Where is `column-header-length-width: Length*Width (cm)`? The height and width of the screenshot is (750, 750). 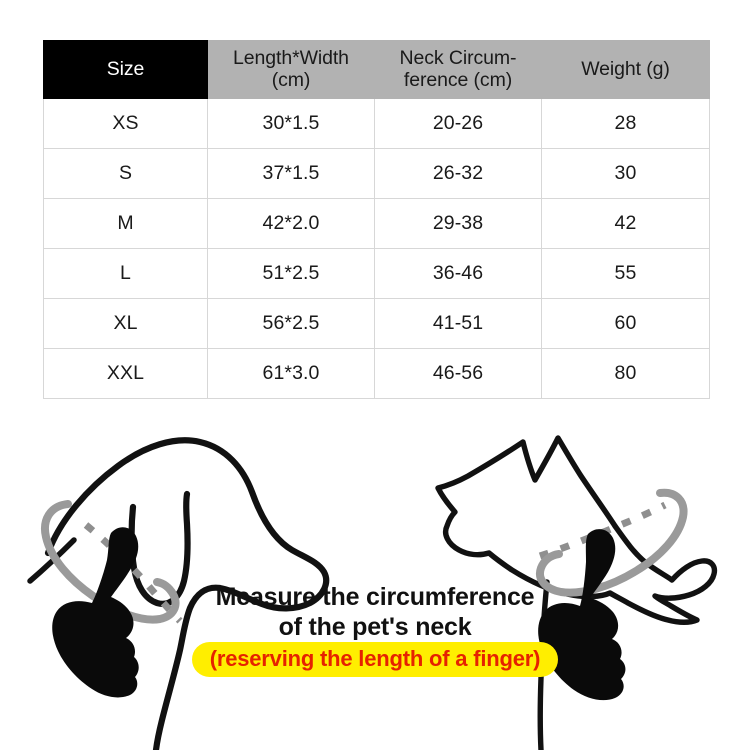
column-header-length-width: Length*Width (cm) is located at coordinates (291, 69).